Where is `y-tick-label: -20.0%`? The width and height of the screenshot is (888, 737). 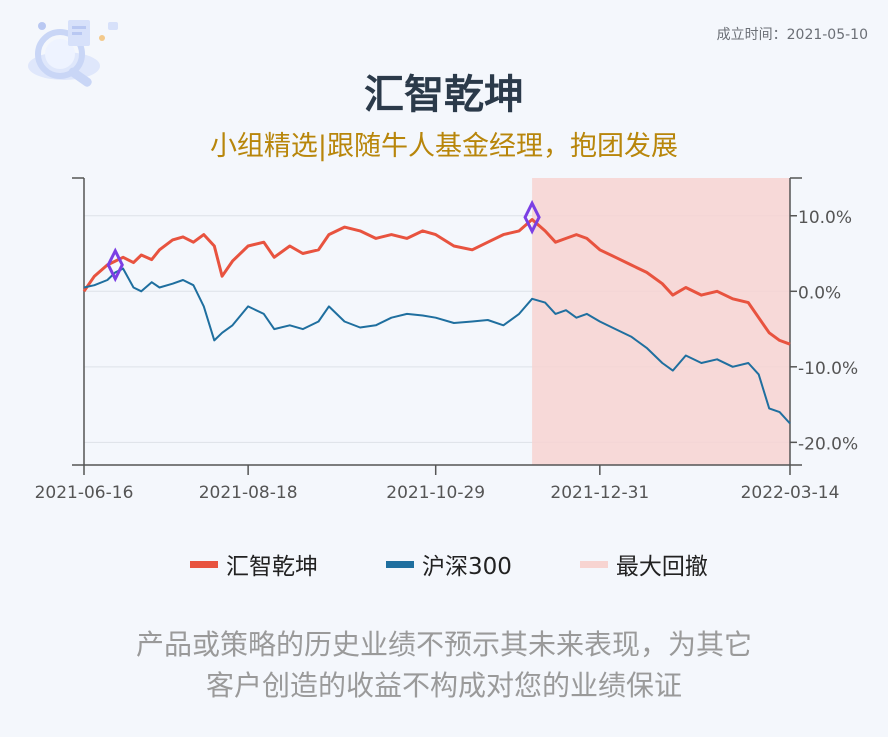
y-tick-label: -20.0% is located at coordinates (828, 444).